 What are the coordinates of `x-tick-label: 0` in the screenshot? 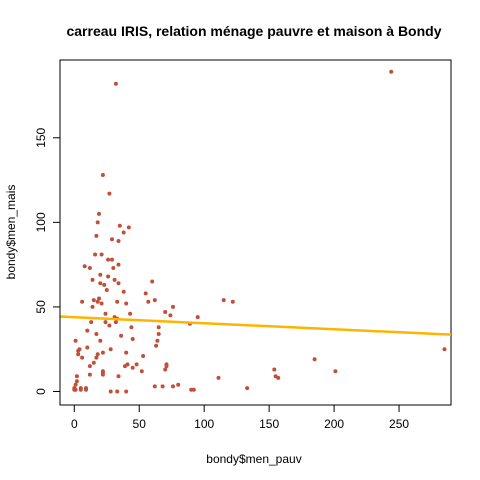 It's located at (74, 424).